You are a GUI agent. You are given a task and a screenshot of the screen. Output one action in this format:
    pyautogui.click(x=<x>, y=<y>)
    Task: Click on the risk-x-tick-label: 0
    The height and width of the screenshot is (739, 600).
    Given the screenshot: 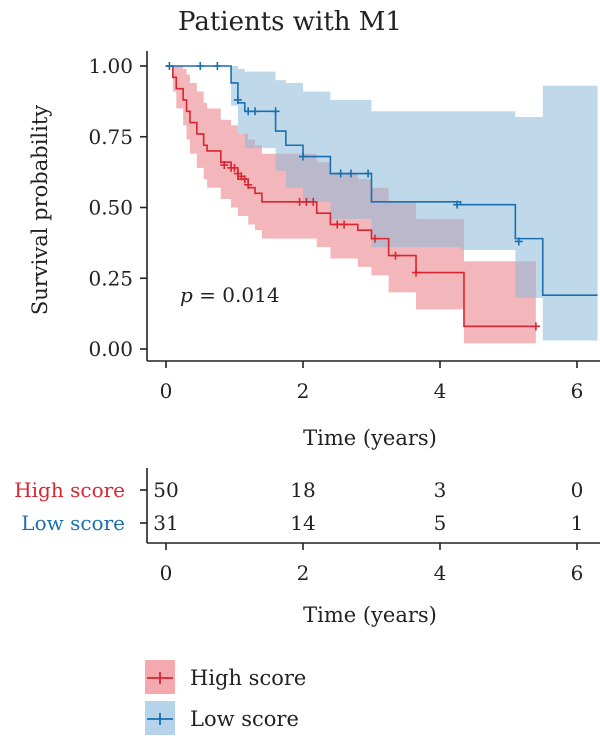 What is the action you would take?
    pyautogui.click(x=166, y=573)
    